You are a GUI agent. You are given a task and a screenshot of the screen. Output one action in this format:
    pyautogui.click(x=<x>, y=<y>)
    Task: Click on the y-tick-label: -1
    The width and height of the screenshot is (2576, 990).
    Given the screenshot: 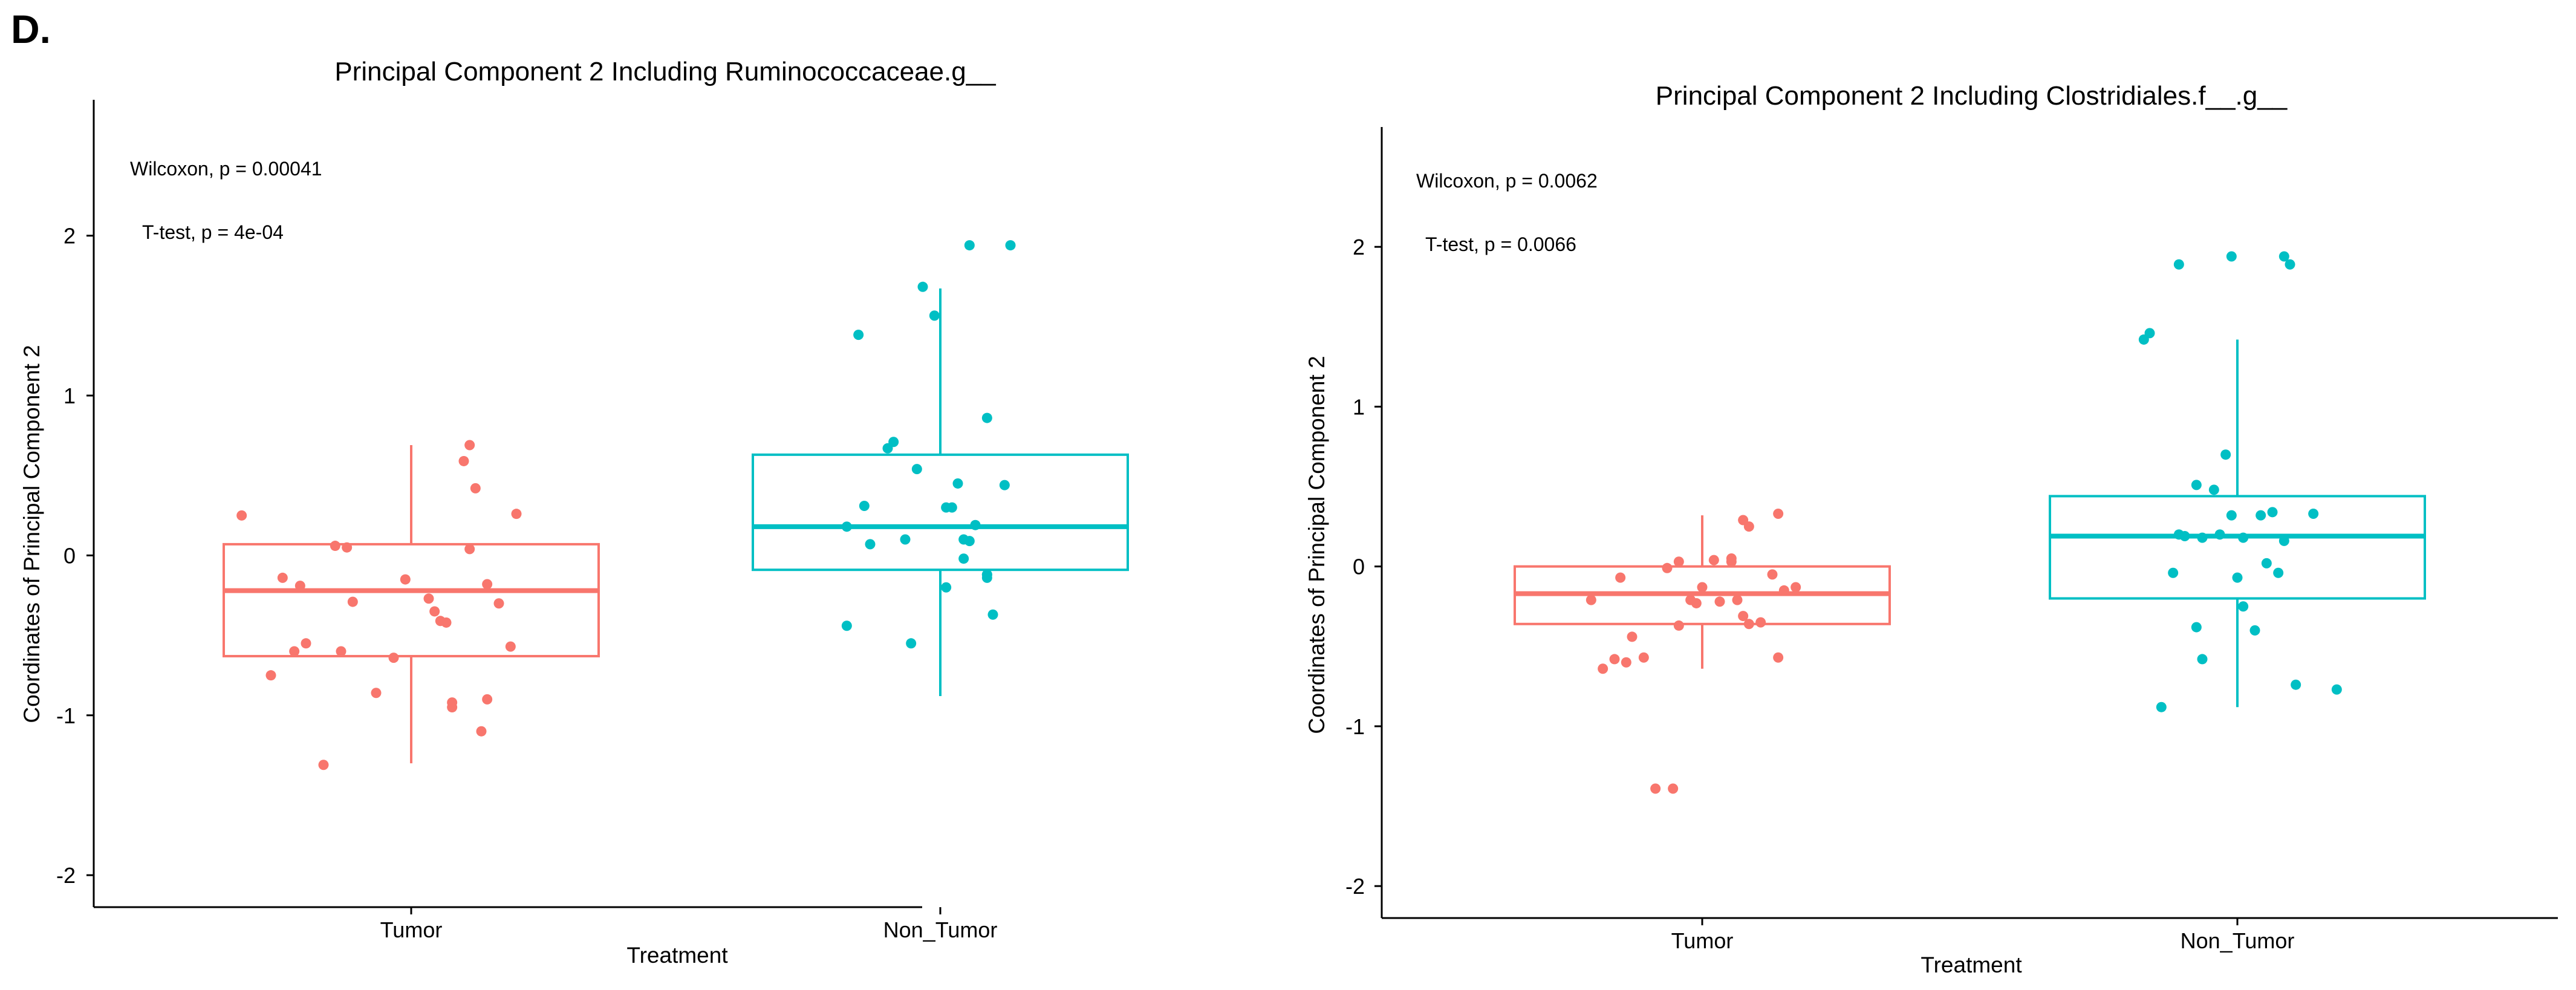 What is the action you would take?
    pyautogui.click(x=66, y=716)
    